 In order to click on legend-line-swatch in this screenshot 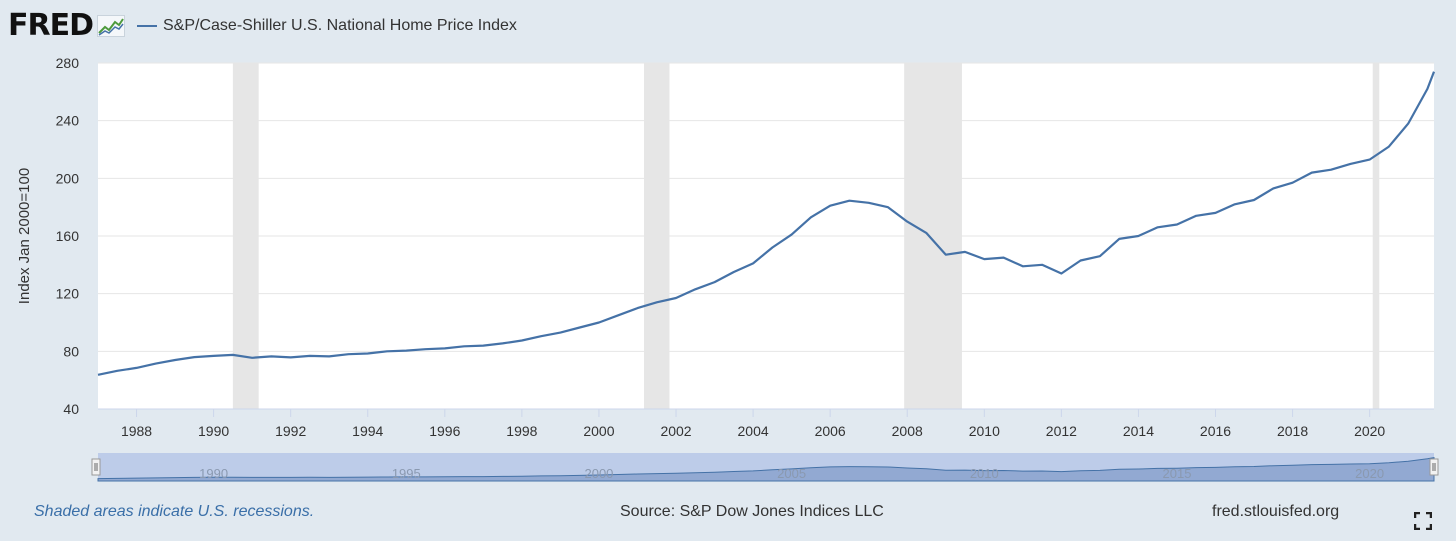, I will do `click(147, 26)`.